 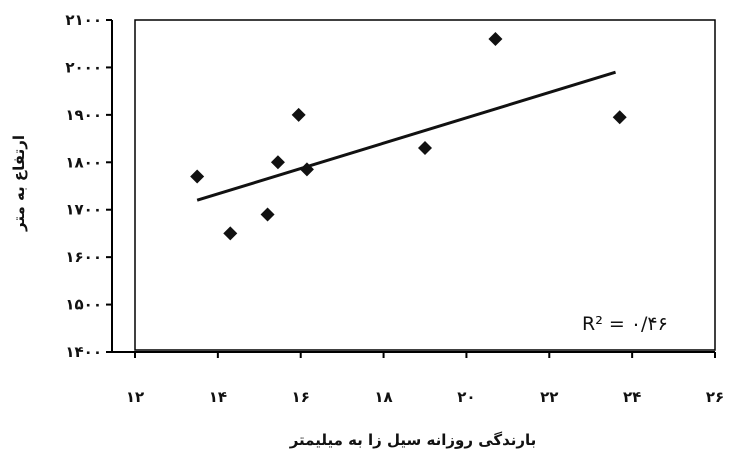 I want to click on y-tick-label: ۱۶۰۰, so click(x=83, y=257).